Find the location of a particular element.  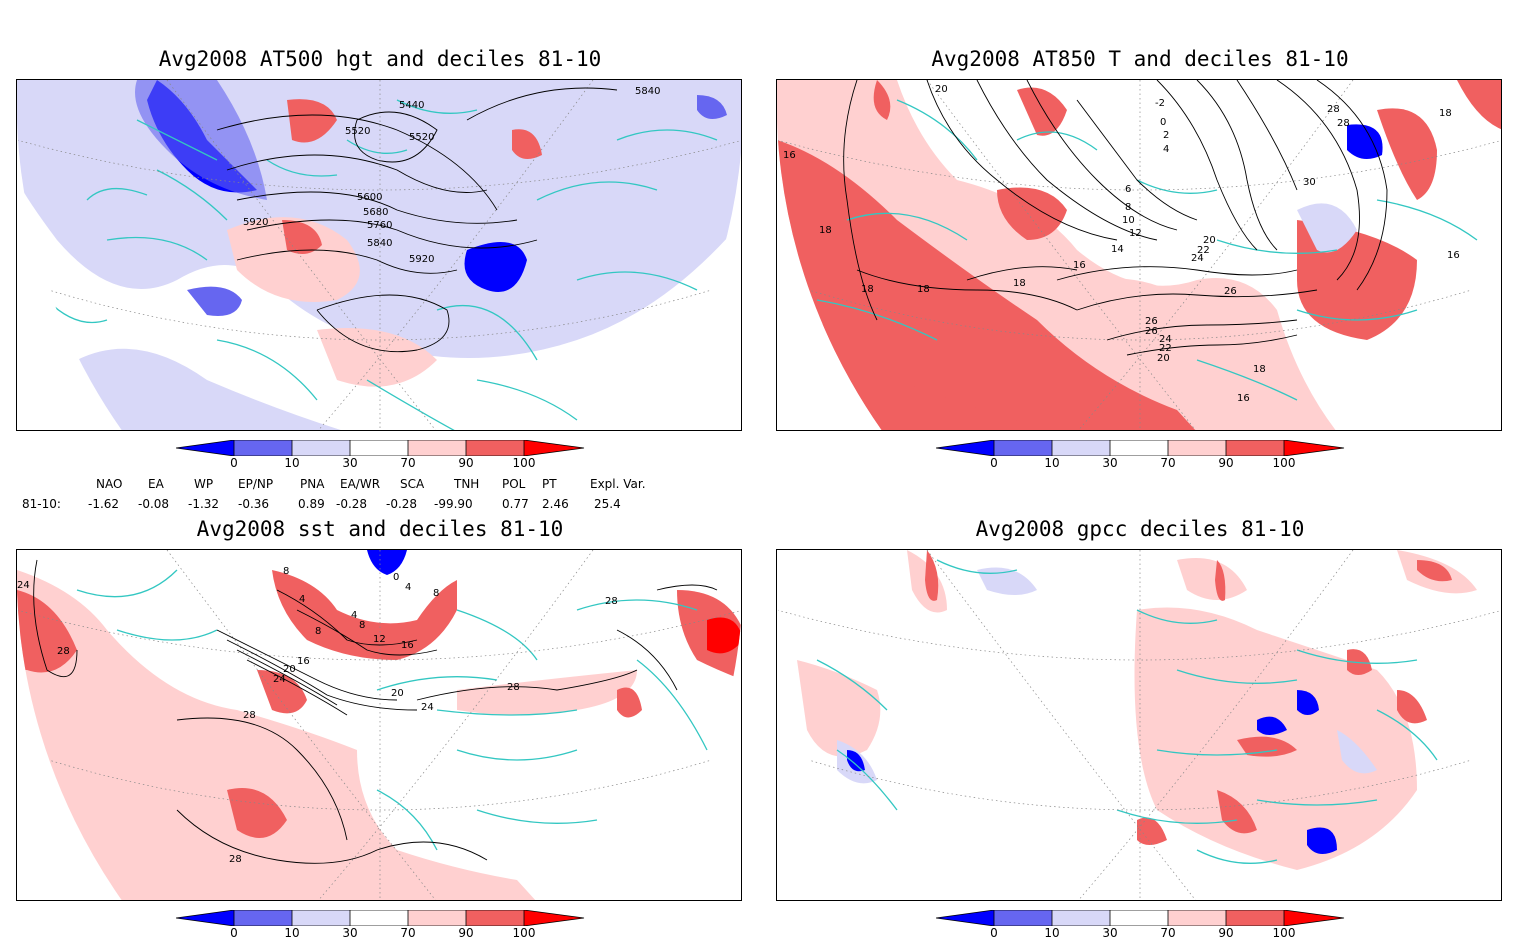

index-value: 25.4 is located at coordinates (607, 504).